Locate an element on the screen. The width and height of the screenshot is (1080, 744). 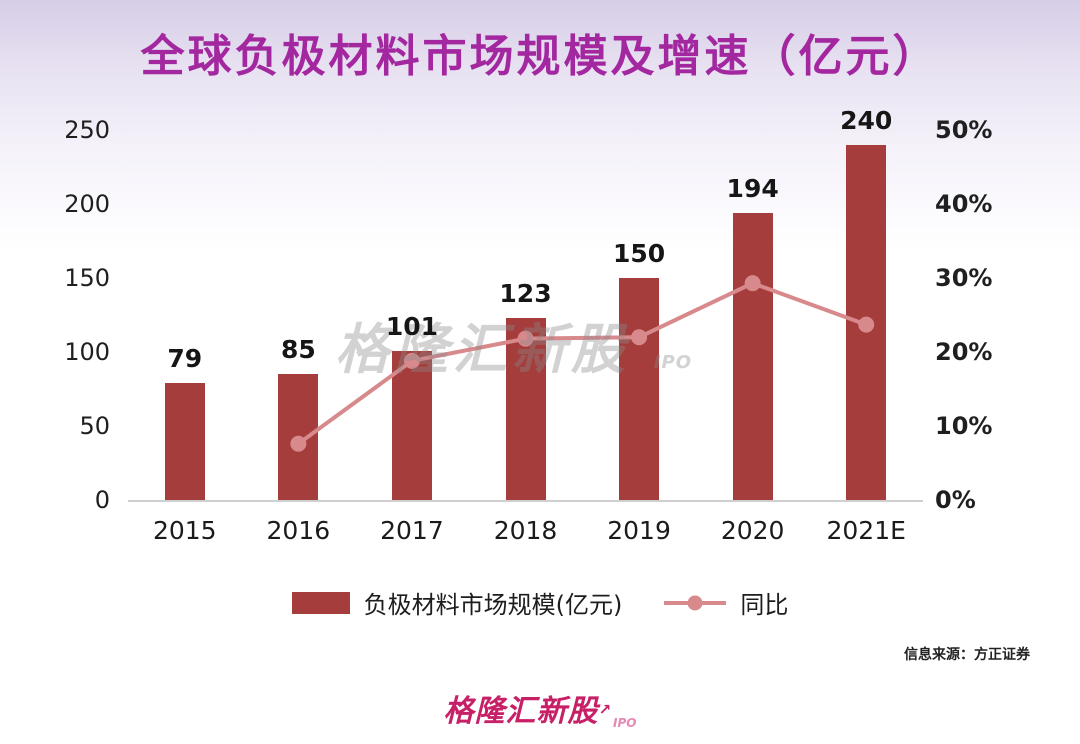
bar-value-label: 240 is located at coordinates (866, 120).